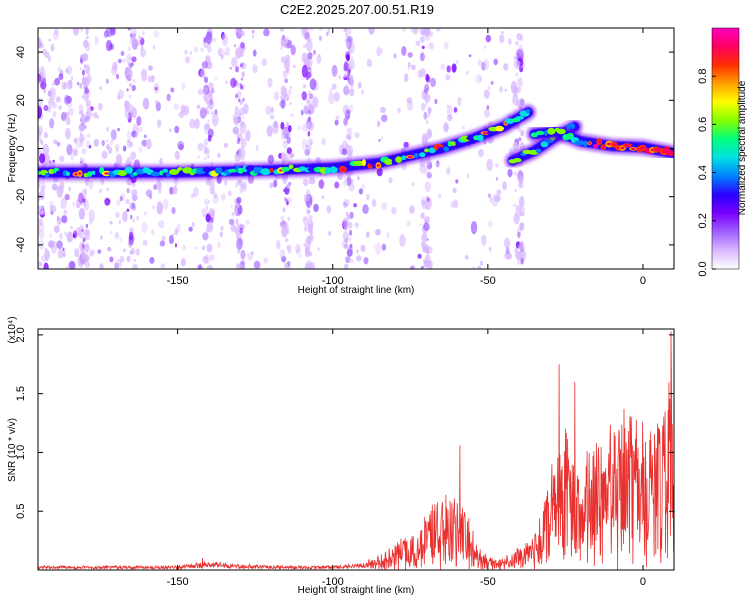  Describe the element at coordinates (703, 172) in the screenshot. I see `colorbar-tick-label: 0.4` at that location.